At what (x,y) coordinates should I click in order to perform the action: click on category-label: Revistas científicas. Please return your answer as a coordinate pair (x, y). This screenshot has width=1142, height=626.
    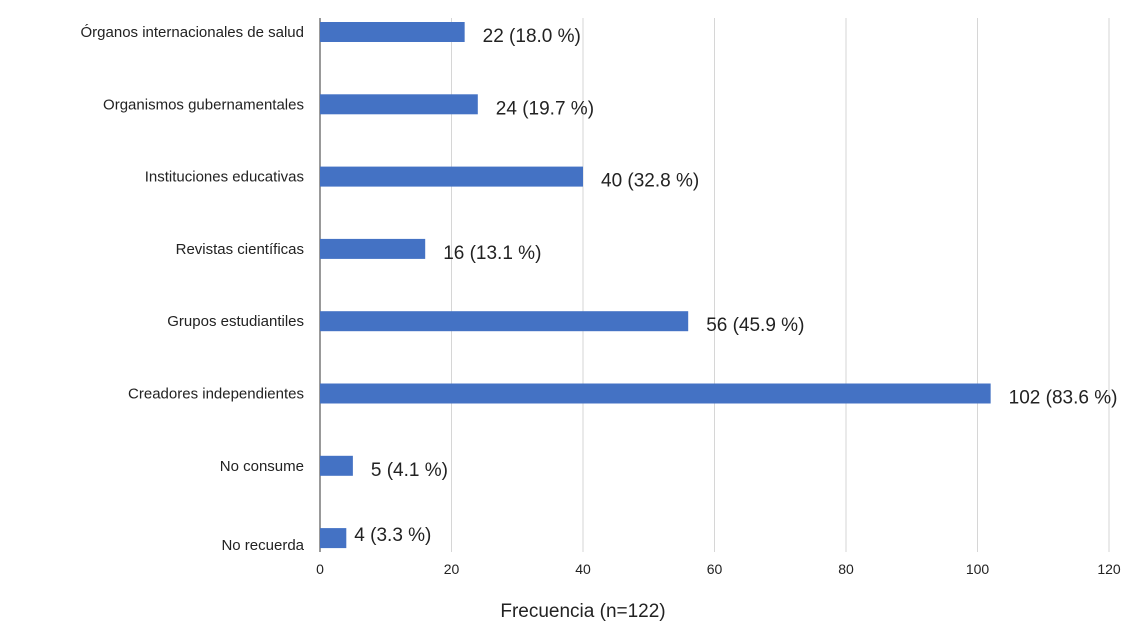
    Looking at the image, I should click on (240, 249).